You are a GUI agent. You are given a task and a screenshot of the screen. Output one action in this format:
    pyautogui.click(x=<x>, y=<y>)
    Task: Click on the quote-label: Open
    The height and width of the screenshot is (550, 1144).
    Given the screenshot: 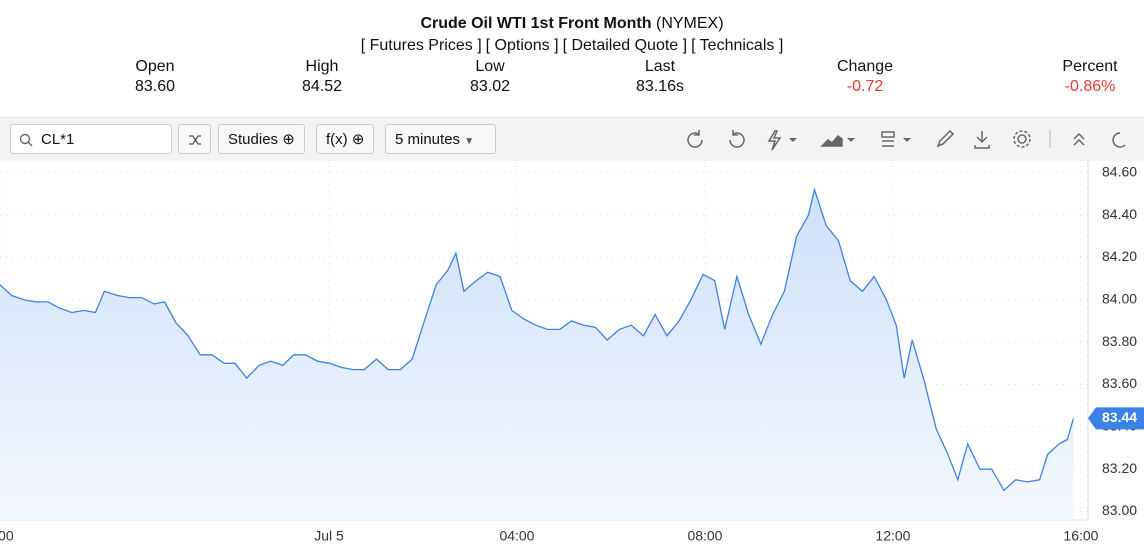 What is the action you would take?
    pyautogui.click(x=155, y=66)
    